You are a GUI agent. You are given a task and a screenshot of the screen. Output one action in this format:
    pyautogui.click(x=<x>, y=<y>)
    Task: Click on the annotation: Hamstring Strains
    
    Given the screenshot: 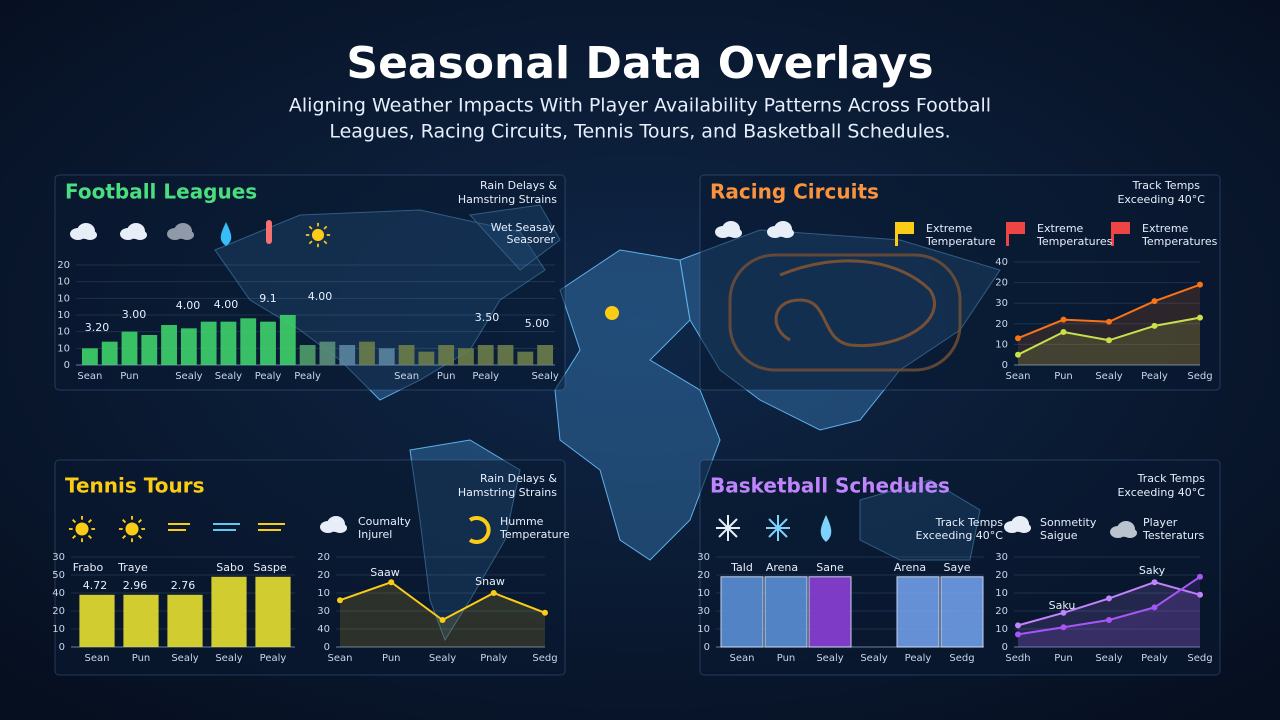 What is the action you would take?
    pyautogui.click(x=507, y=199)
    